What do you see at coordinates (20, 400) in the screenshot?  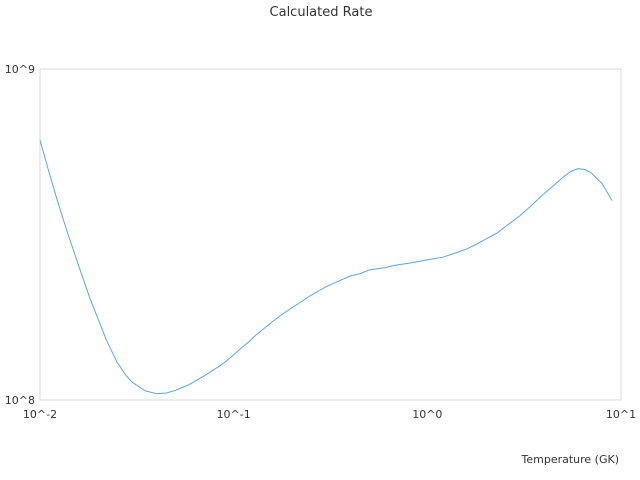 I see `y-tick-label: 10^8` at bounding box center [20, 400].